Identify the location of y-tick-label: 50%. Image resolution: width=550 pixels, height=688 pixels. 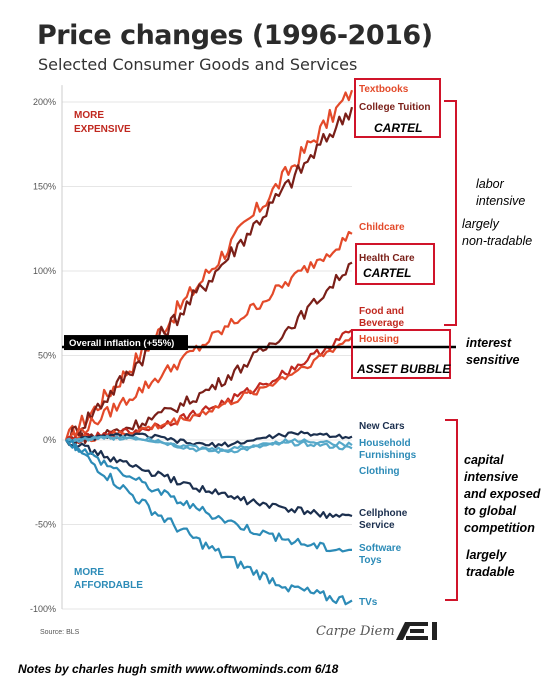
(47, 356).